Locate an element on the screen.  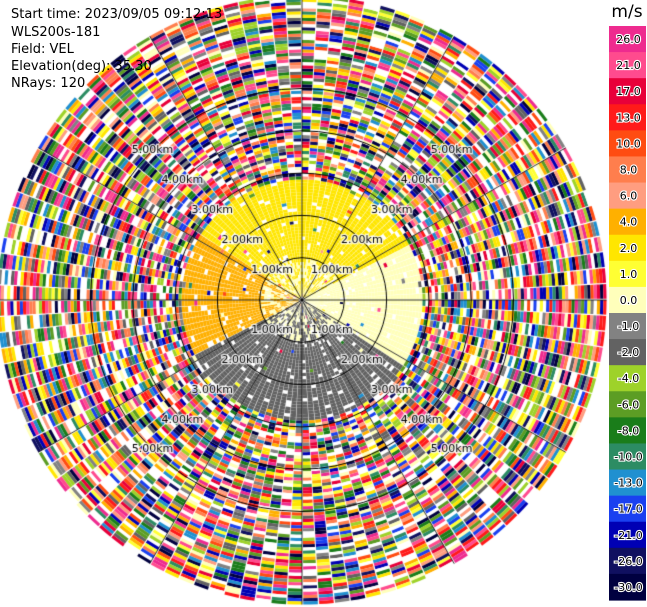
colorbar-tick-label: 26.0 is located at coordinates (628, 39).